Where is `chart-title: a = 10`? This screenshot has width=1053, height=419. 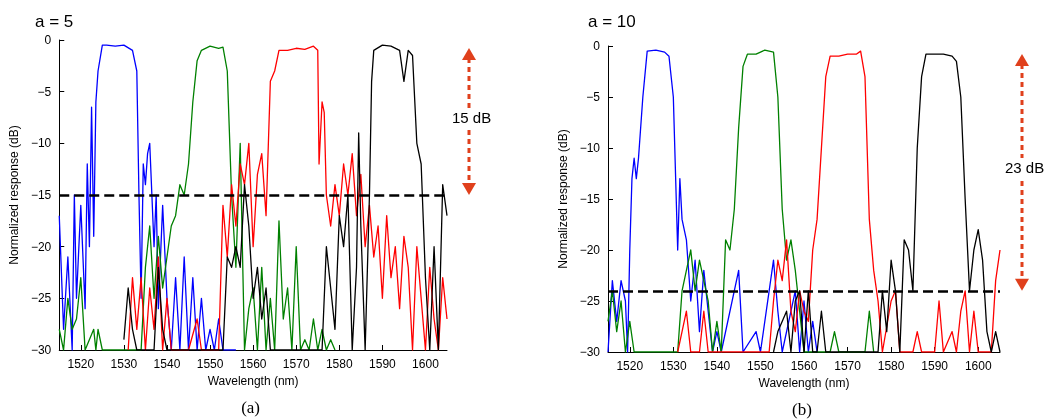
chart-title: a = 10 is located at coordinates (612, 21).